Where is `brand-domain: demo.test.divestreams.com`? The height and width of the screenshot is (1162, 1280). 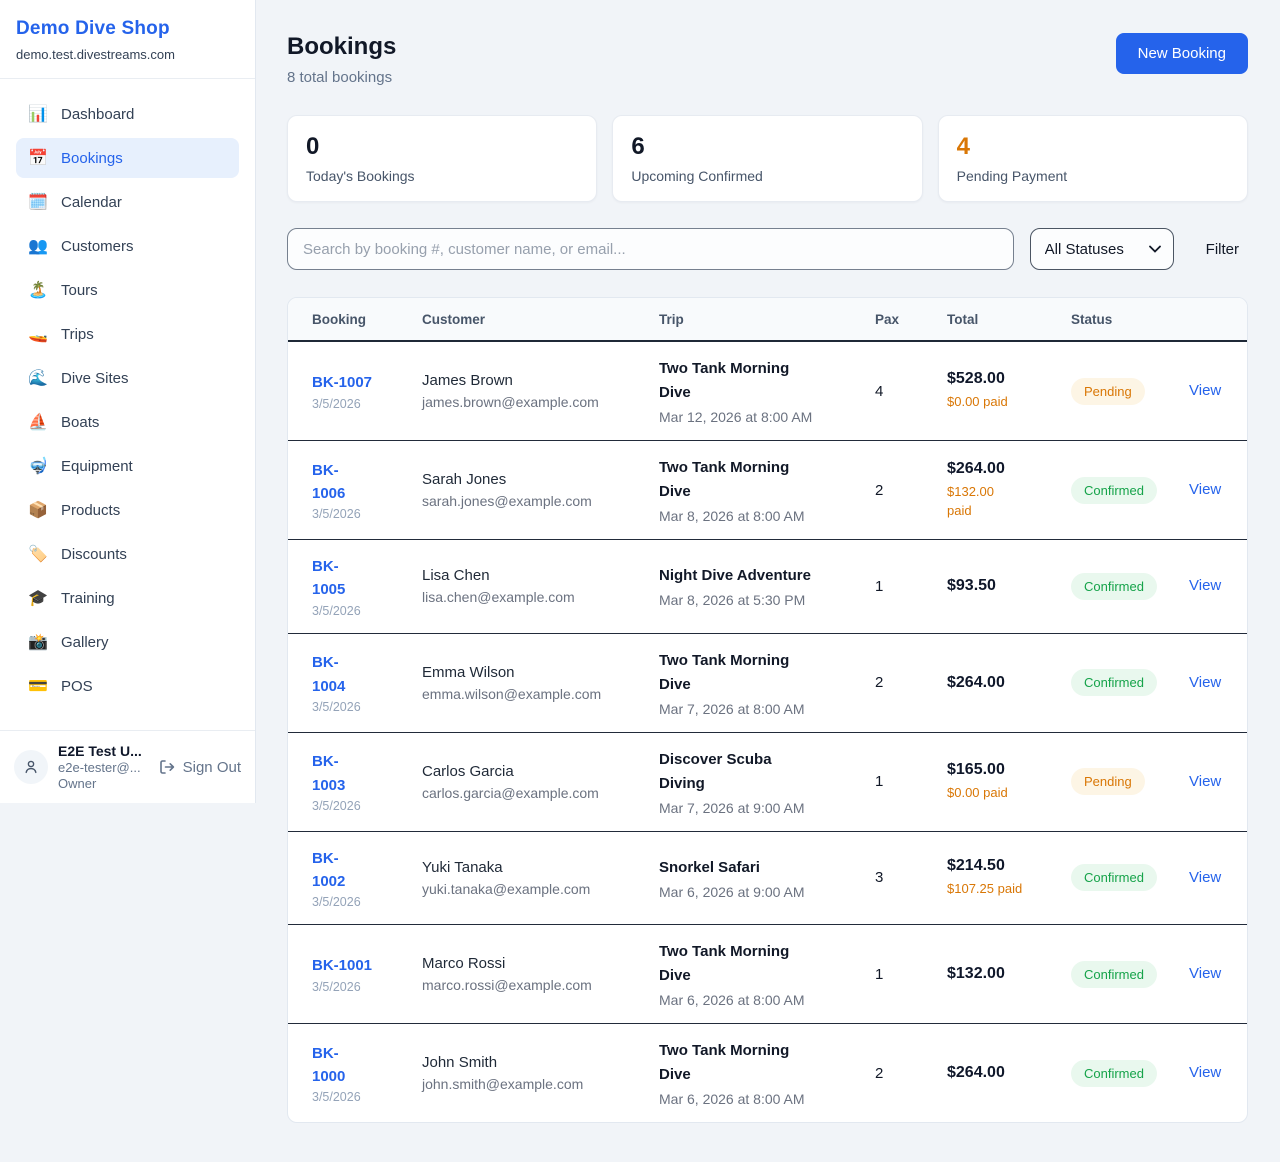 brand-domain: demo.test.divestreams.com is located at coordinates (95, 54).